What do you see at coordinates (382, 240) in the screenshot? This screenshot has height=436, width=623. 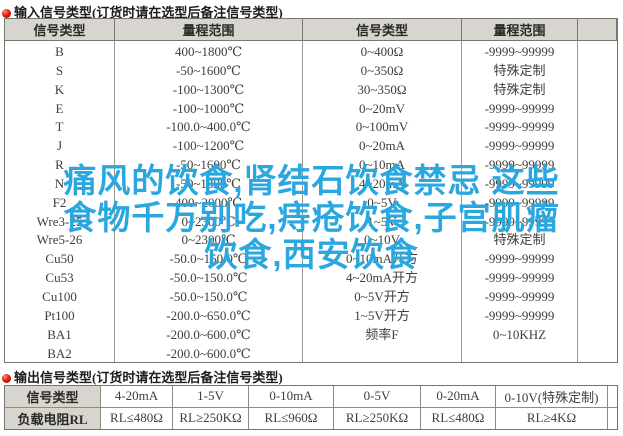 I see `signal-type-cell: 0~10V` at bounding box center [382, 240].